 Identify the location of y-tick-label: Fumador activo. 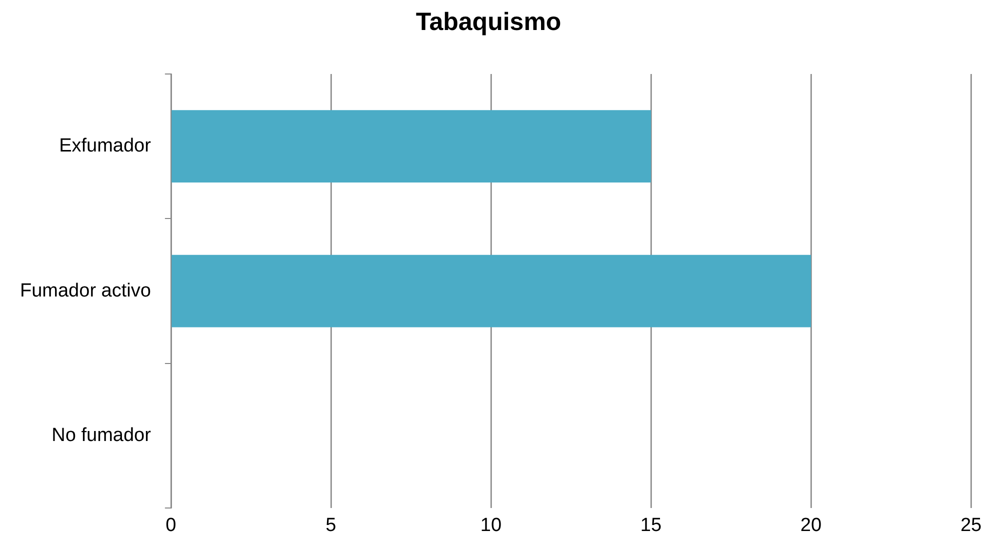
(85, 291).